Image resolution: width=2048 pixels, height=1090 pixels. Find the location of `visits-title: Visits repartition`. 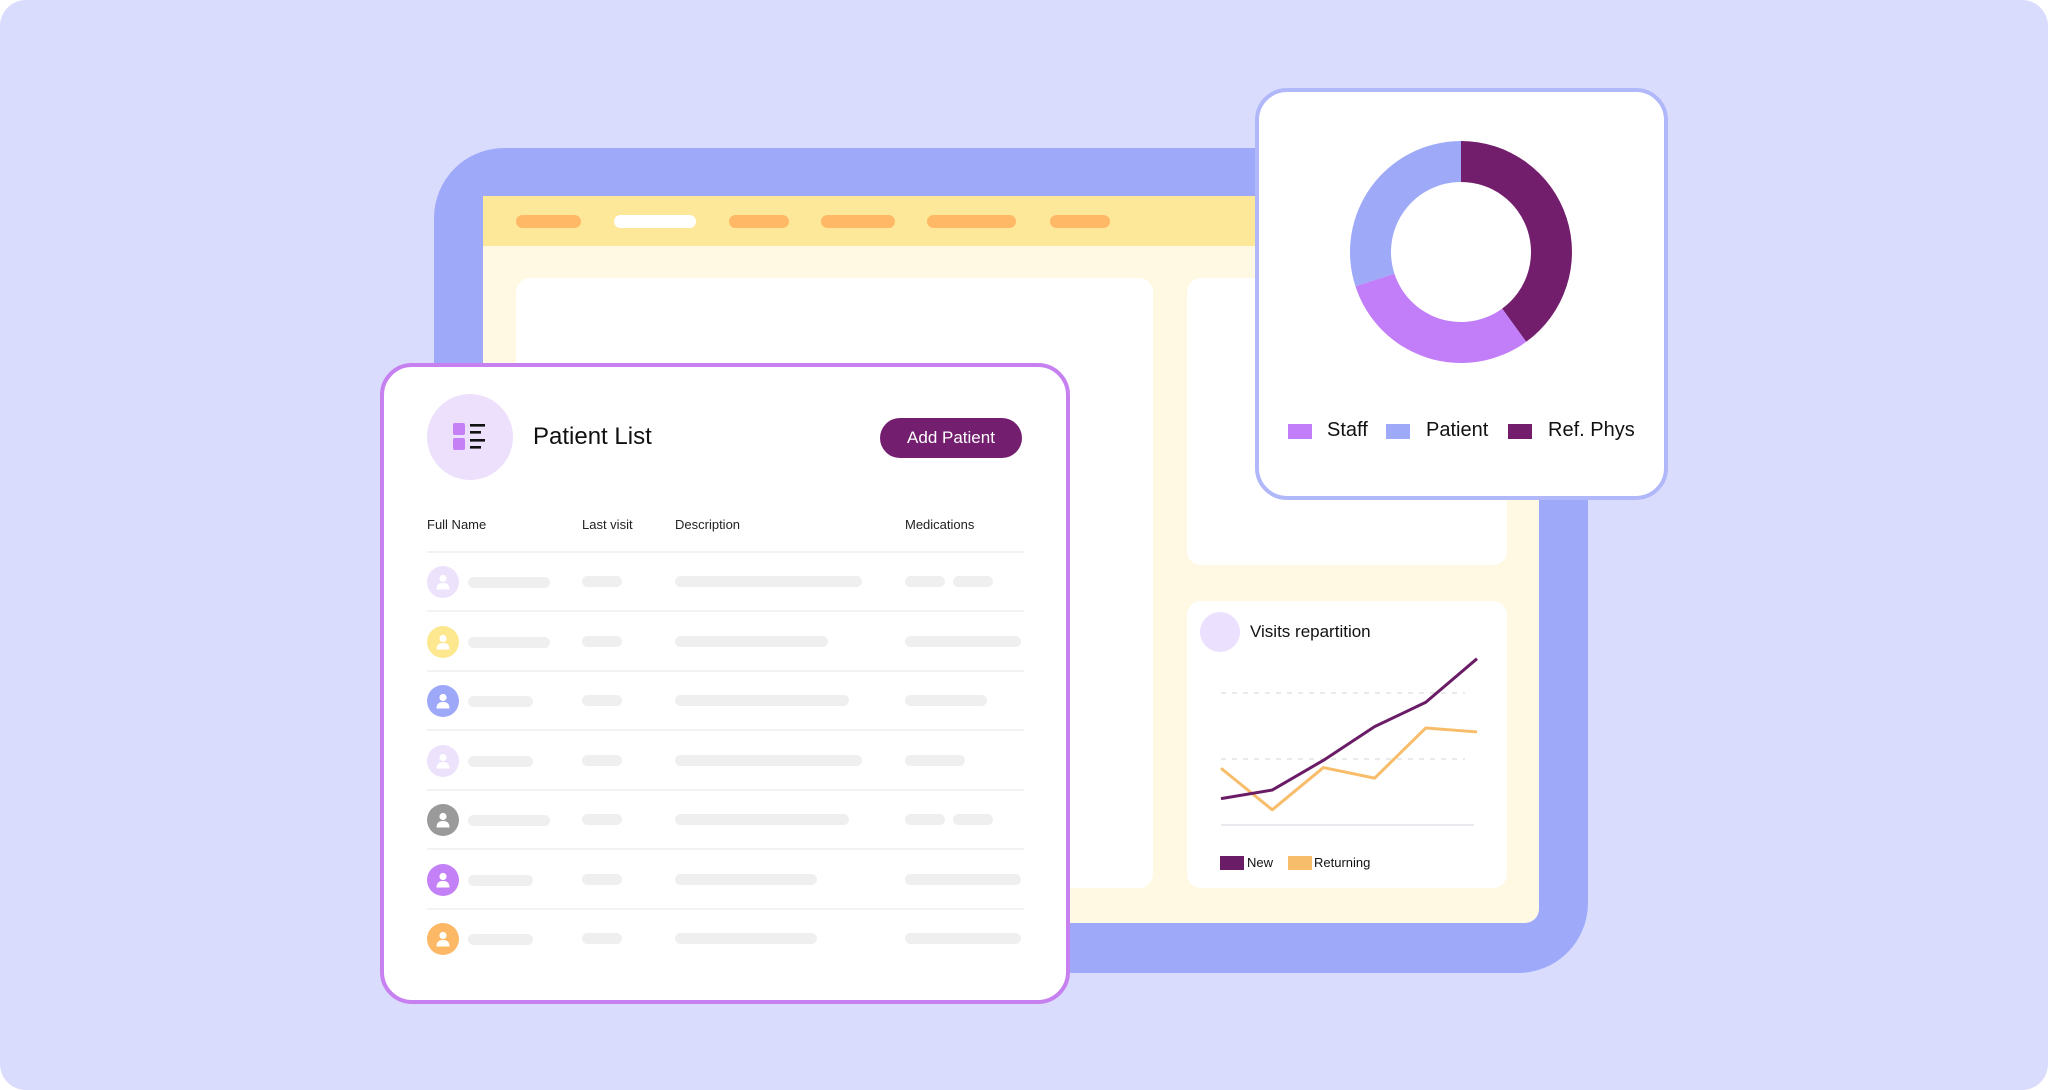

visits-title: Visits repartition is located at coordinates (1310, 631).